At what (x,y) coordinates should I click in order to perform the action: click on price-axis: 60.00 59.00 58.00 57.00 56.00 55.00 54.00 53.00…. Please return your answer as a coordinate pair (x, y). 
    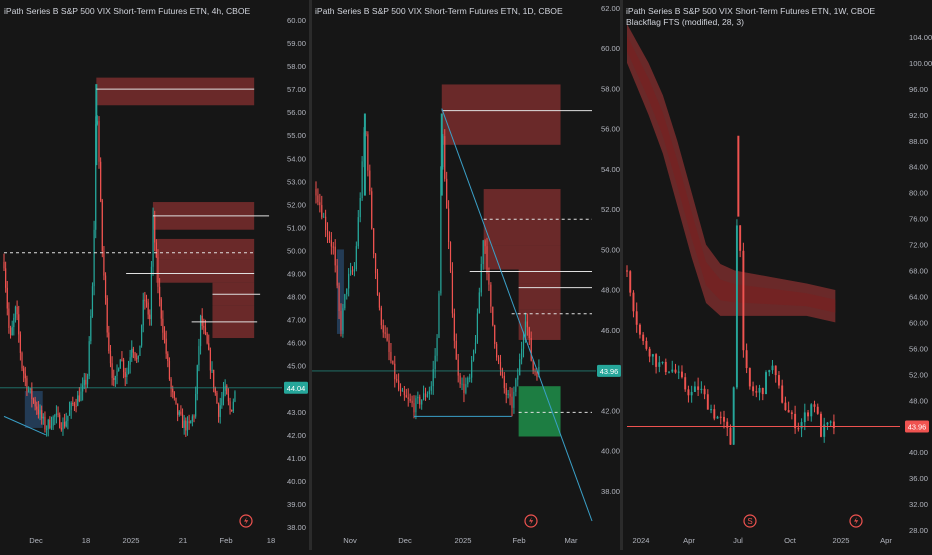
    Looking at the image, I should click on (296, 274).